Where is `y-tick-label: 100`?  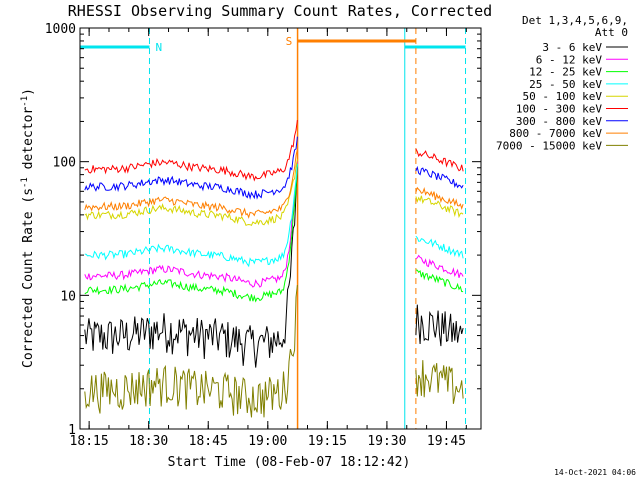
y-tick-label: 100 is located at coordinates (64, 163).